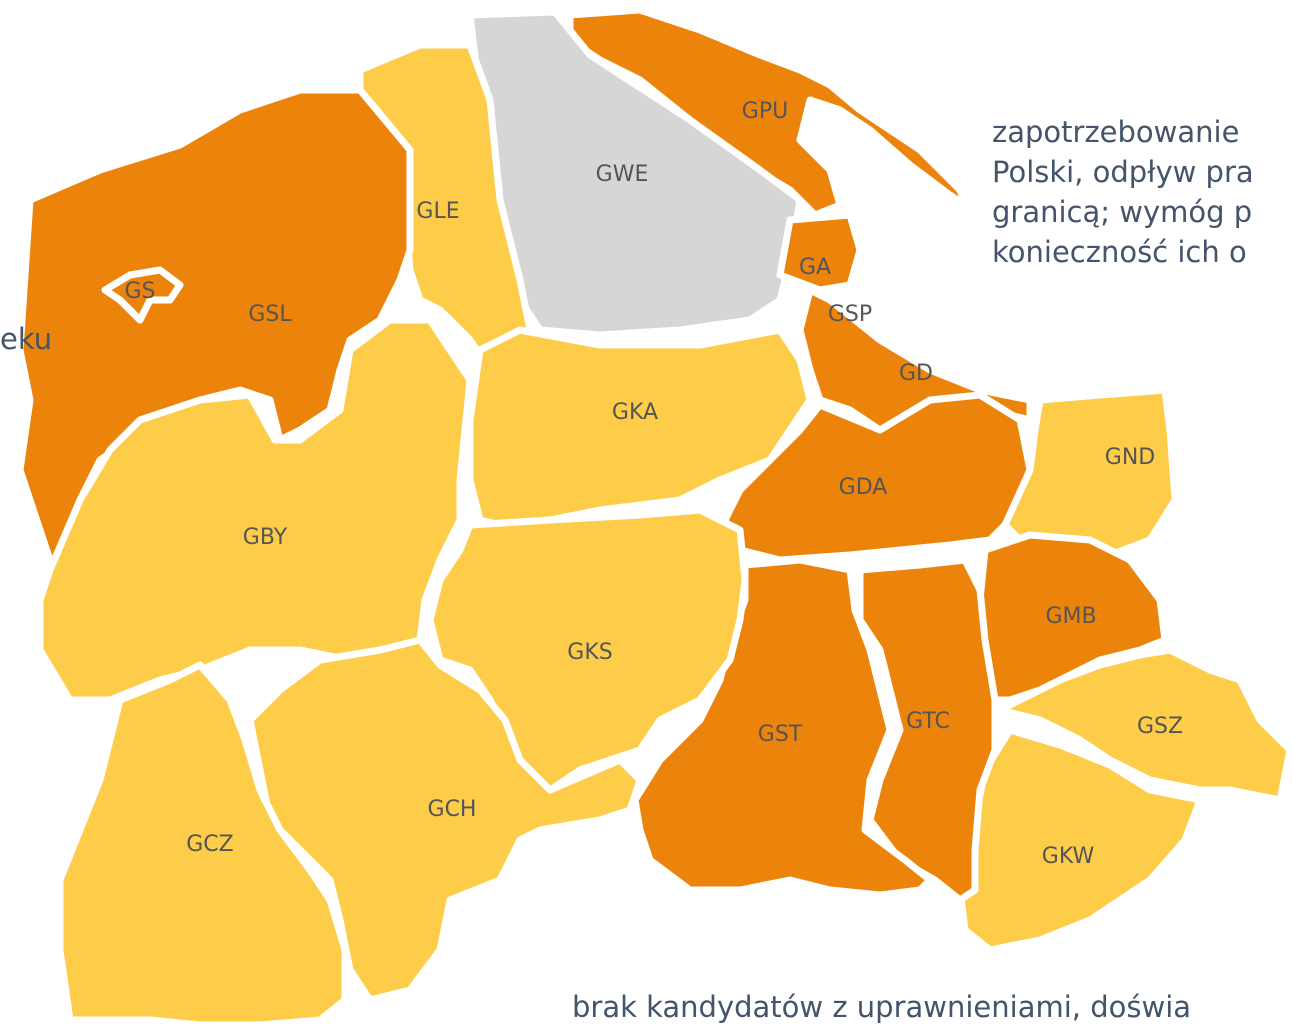  Describe the element at coordinates (850, 314) in the screenshot. I see `region-label: GSP` at that location.